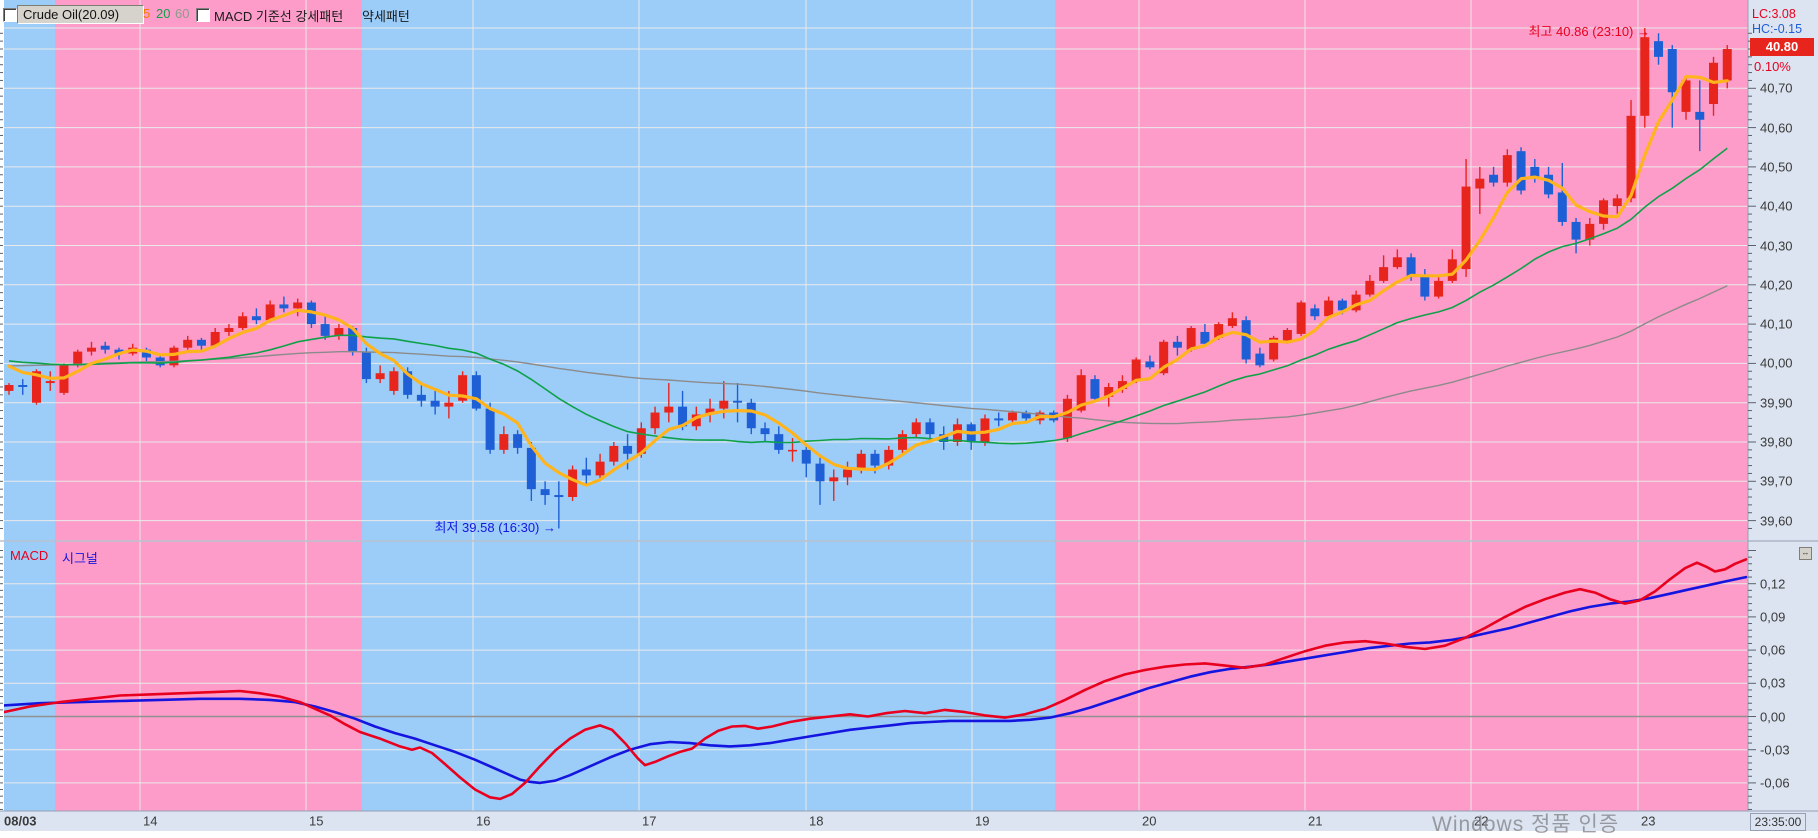  What do you see at coordinates (982, 821) in the screenshot?
I see `date-axis-label: 19` at bounding box center [982, 821].